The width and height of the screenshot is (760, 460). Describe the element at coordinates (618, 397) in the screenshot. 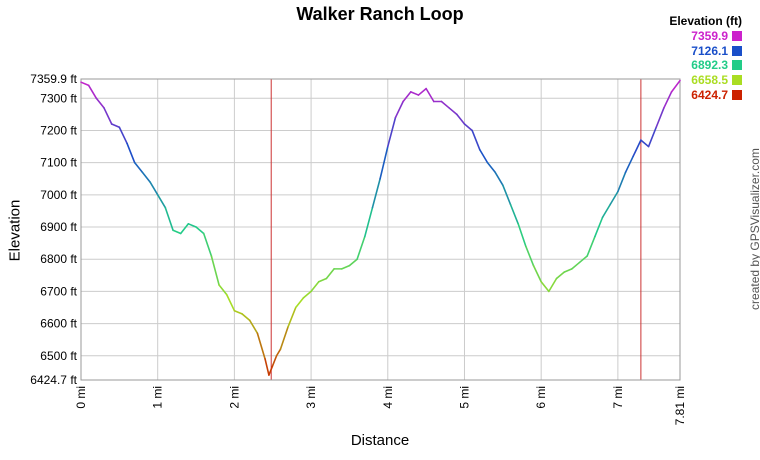

I see `x-tick-label: 7 mi` at that location.